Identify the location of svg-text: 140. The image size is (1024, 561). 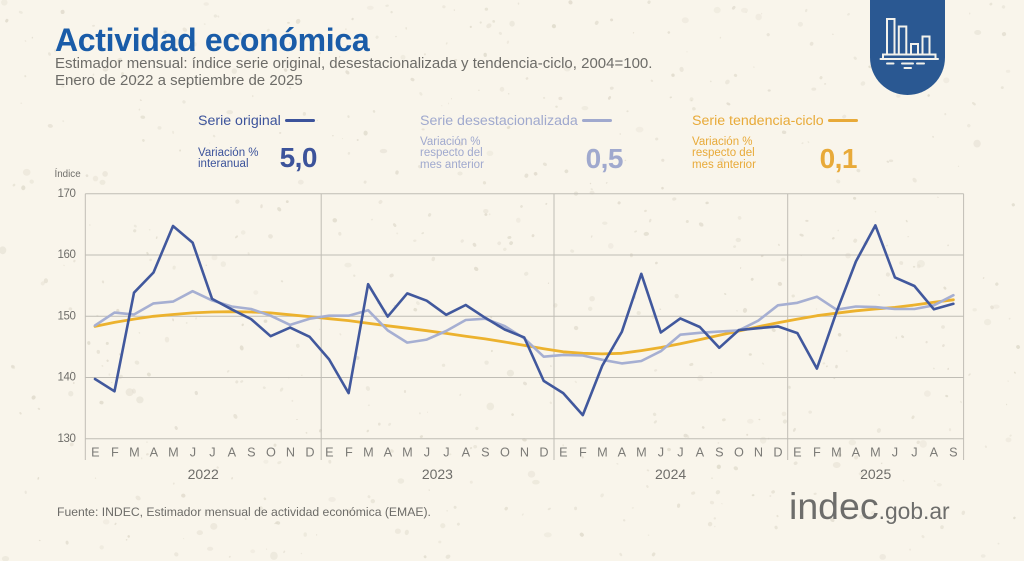
(67, 378).